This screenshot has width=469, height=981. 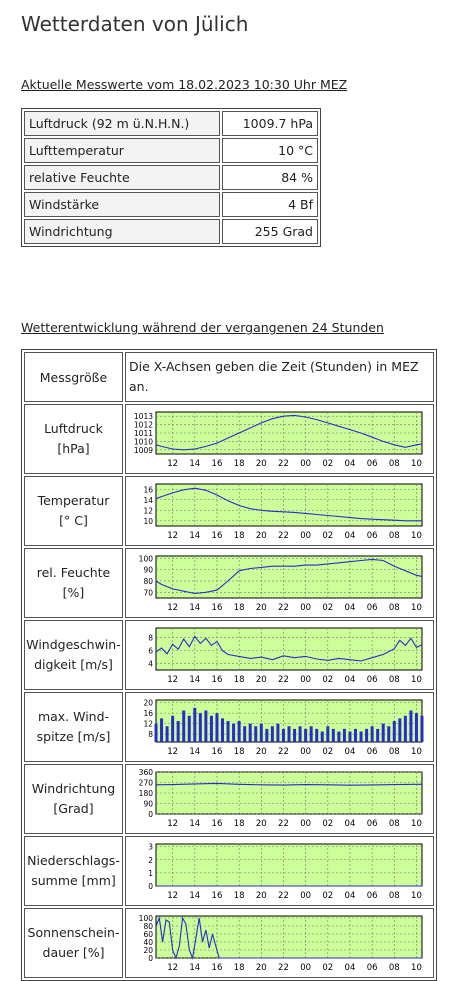 What do you see at coordinates (148, 592) in the screenshot?
I see `y-tick-label: 70` at bounding box center [148, 592].